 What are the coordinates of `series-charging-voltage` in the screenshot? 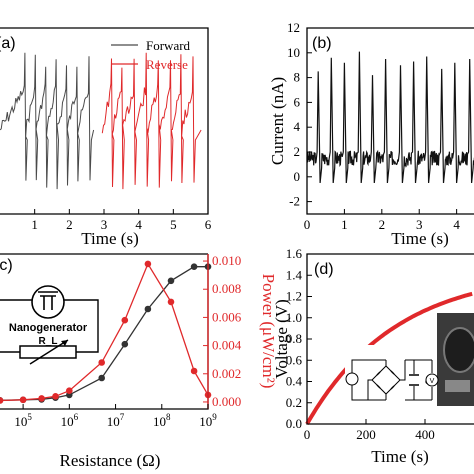 It's located at (389, 358).